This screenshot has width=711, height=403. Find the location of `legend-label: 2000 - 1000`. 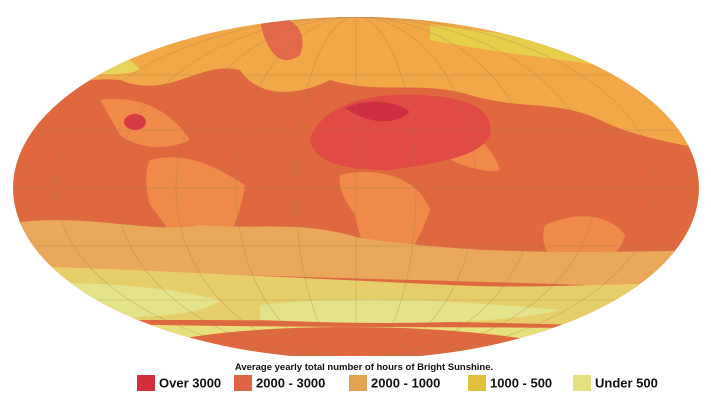

legend-label: 2000 - 1000 is located at coordinates (405, 382).